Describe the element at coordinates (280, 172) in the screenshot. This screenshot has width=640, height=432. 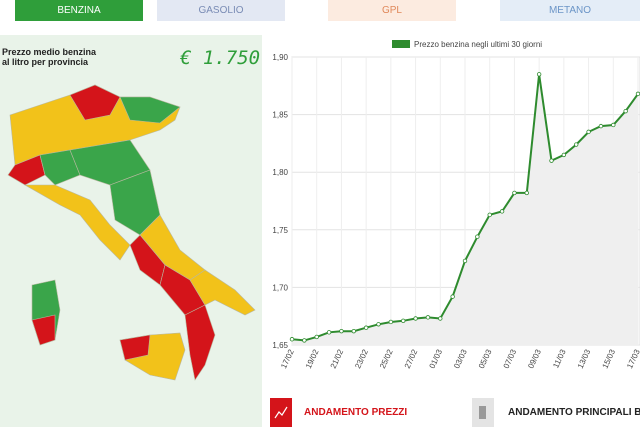
I see `y-tick-label: 1,80` at that location.